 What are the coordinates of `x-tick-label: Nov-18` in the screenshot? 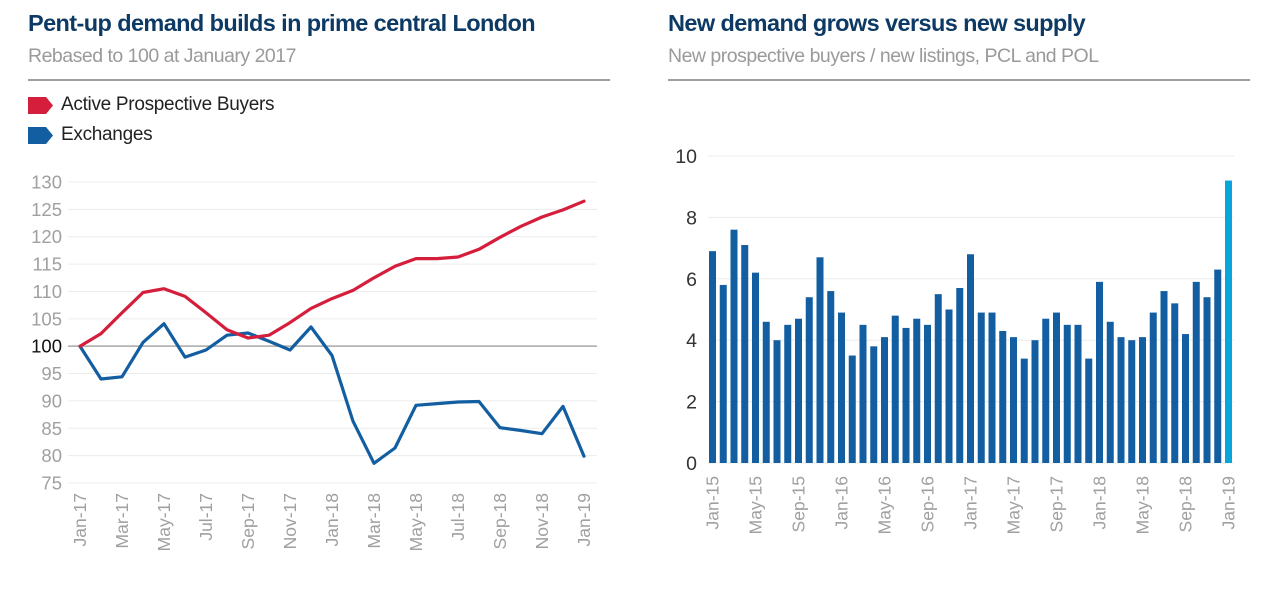 It's located at (542, 521).